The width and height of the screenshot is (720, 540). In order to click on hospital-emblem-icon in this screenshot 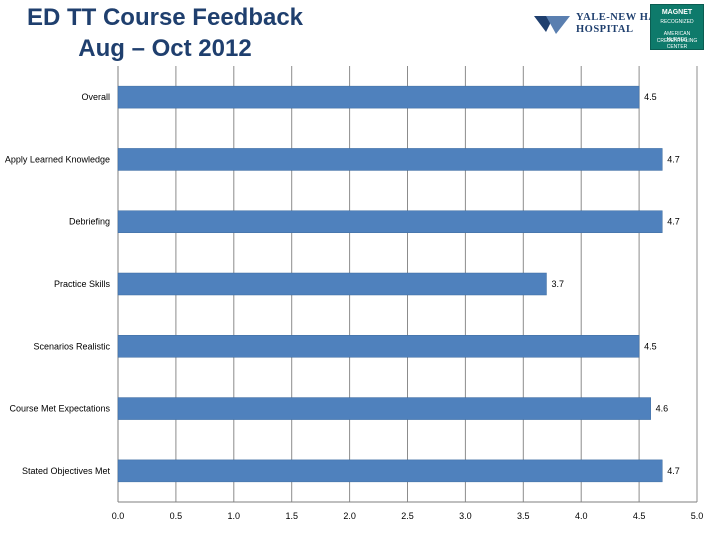, I will do `click(552, 25)`.